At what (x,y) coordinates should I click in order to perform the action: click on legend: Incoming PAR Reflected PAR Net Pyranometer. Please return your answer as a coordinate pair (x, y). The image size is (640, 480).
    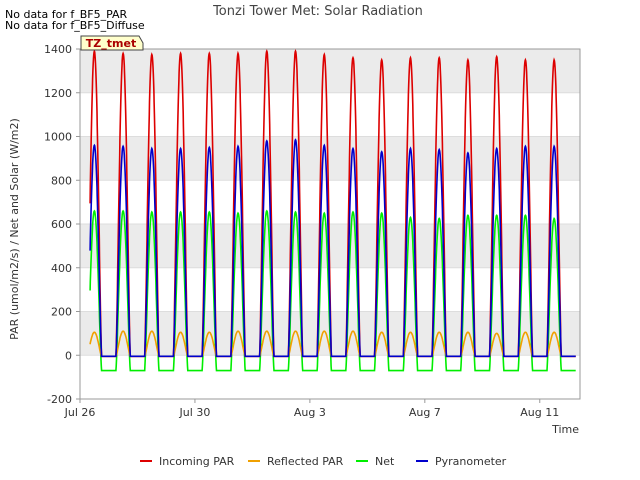
    Looking at the image, I should click on (323, 461).